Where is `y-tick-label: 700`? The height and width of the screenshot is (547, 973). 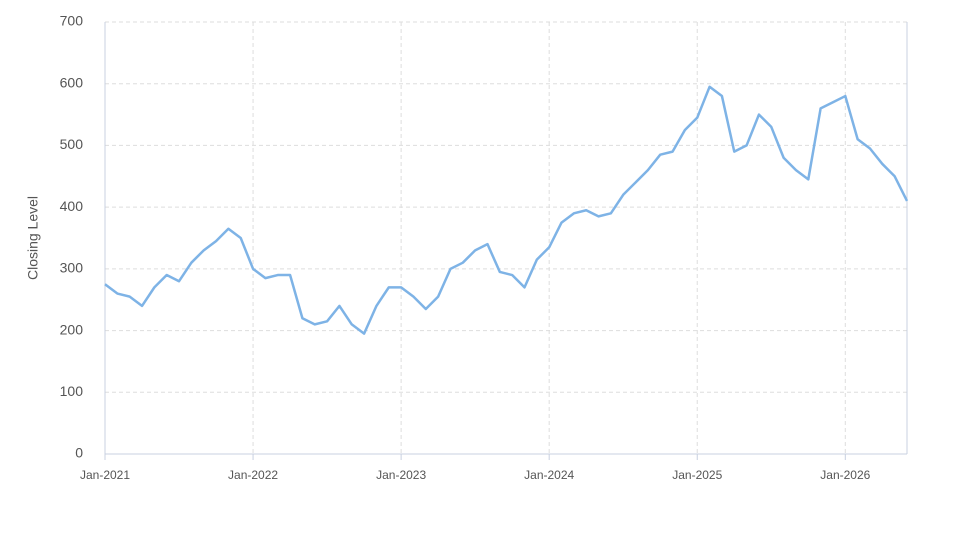 y-tick-label: 700 is located at coordinates (72, 21).